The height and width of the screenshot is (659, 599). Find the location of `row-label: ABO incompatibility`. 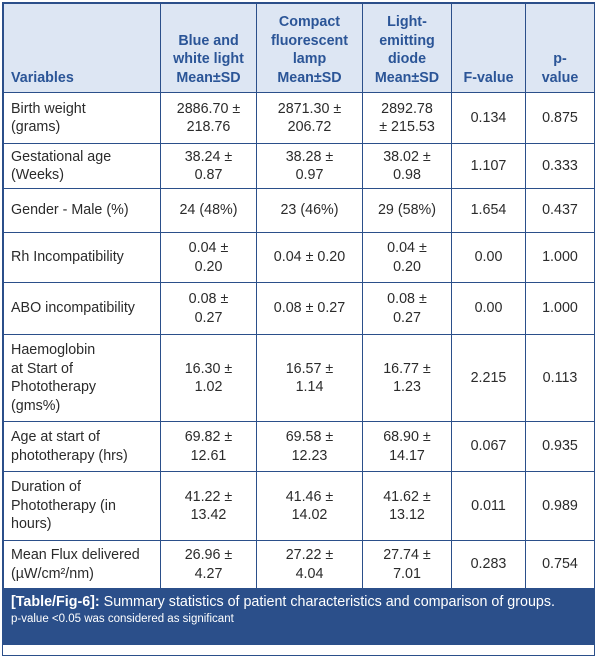

row-label: ABO incompatibility is located at coordinates (82, 308).